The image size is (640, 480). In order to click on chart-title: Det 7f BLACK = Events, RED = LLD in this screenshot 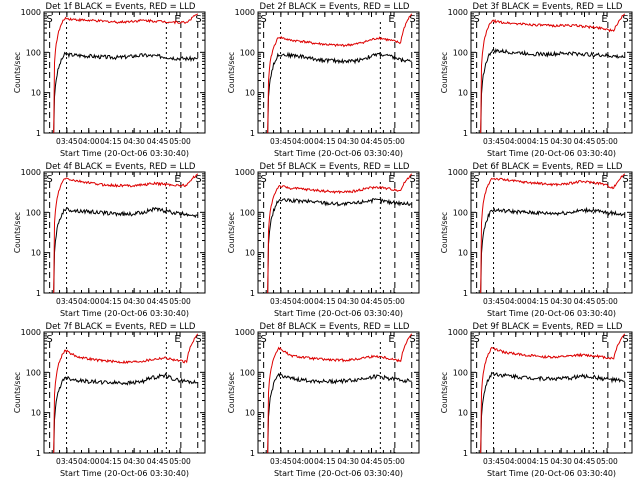, I will do `click(121, 327)`.